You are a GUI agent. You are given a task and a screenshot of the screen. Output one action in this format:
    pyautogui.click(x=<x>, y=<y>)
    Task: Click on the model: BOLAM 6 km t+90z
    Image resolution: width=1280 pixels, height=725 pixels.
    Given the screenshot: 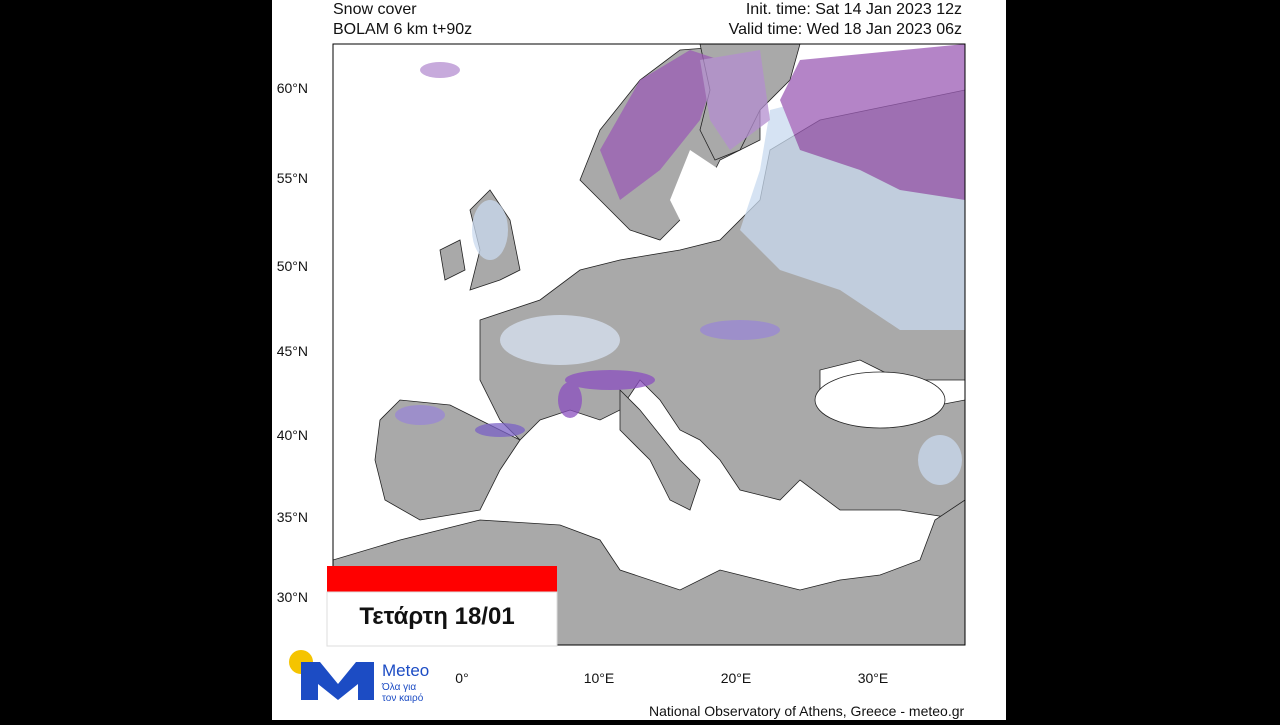 What is the action you would take?
    pyautogui.click(x=402, y=29)
    